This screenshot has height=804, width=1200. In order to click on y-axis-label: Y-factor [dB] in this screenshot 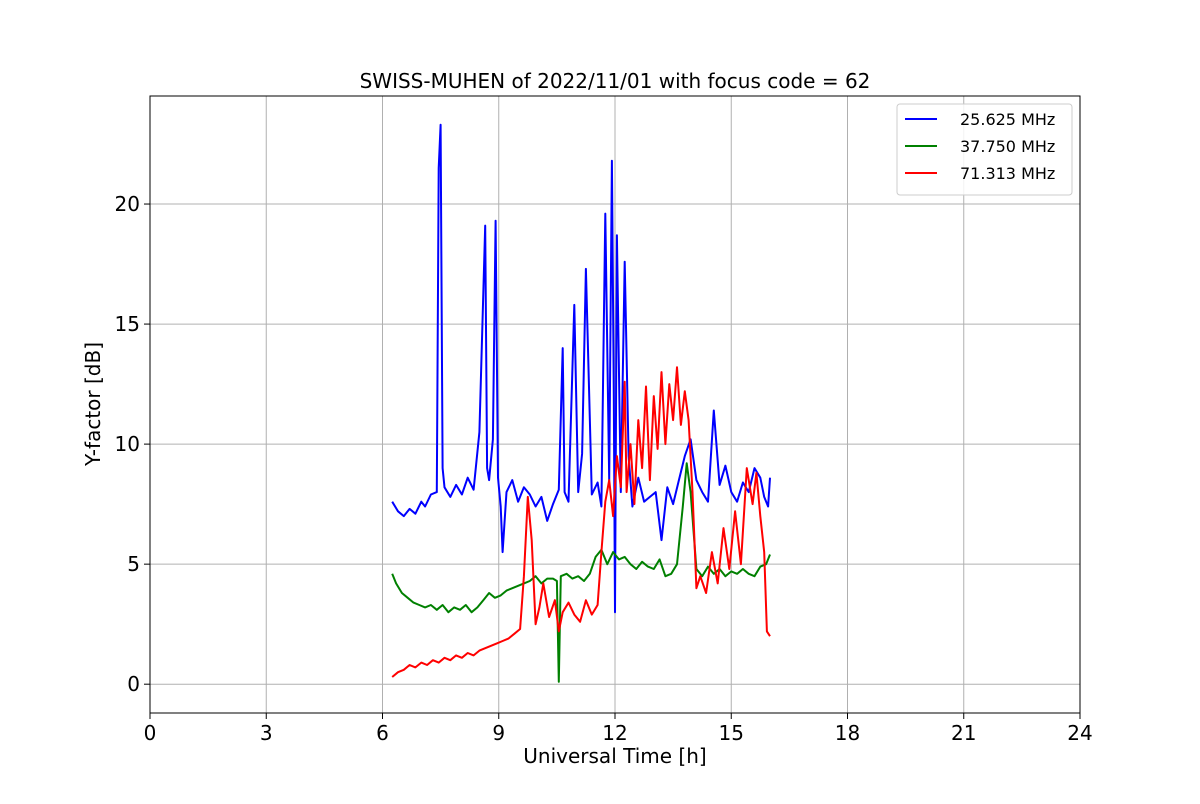, I will do `click(93, 404)`.